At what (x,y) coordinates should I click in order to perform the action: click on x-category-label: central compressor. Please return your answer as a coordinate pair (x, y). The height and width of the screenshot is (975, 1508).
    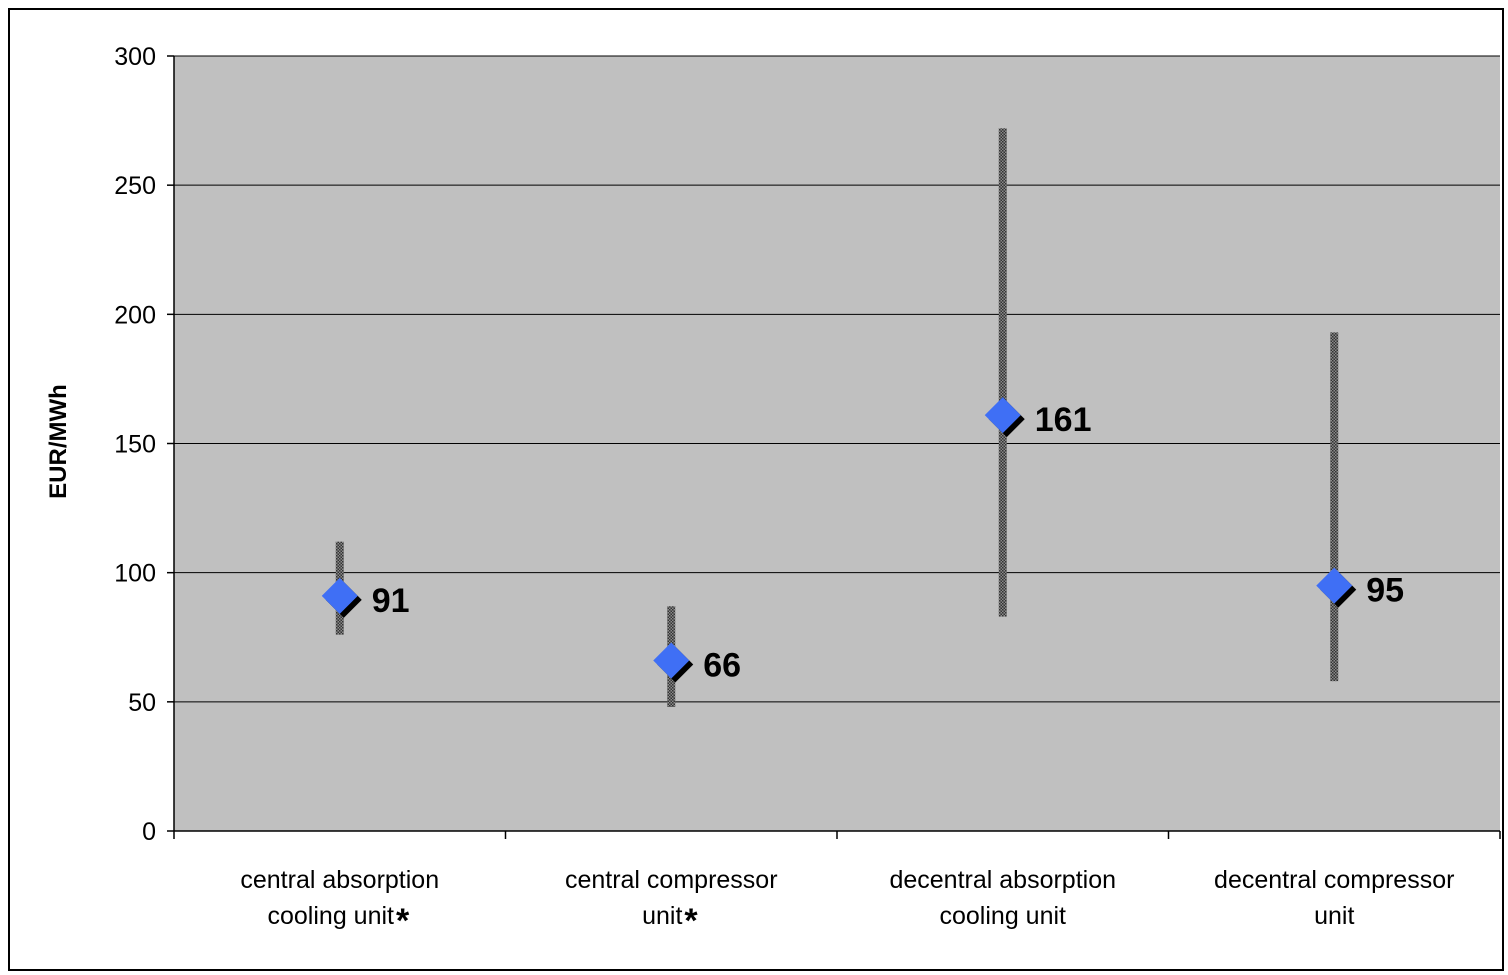
    Looking at the image, I should click on (671, 880).